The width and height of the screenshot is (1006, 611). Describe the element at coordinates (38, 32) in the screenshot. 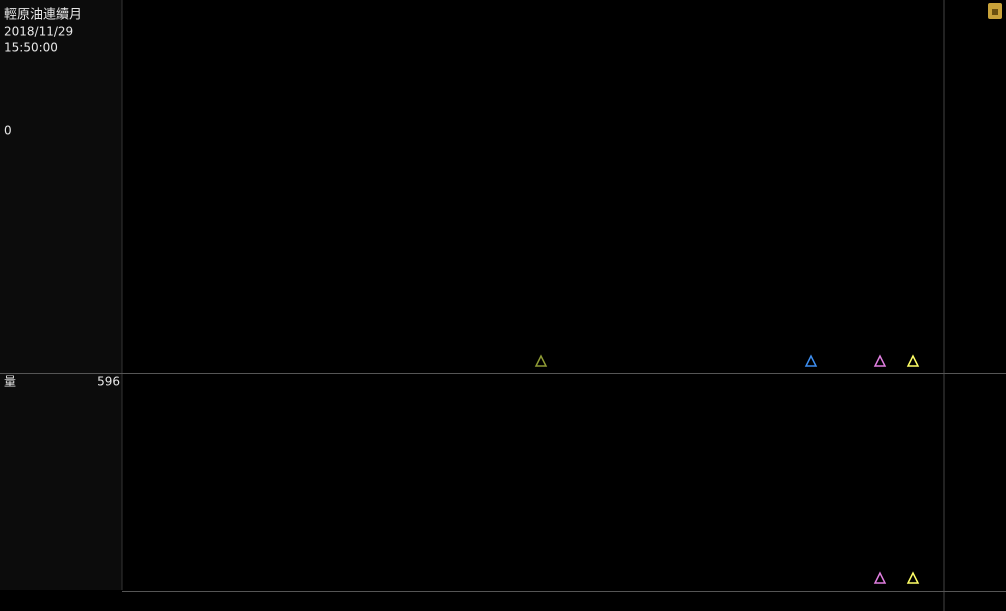

I see `date: 2018/11/29` at that location.